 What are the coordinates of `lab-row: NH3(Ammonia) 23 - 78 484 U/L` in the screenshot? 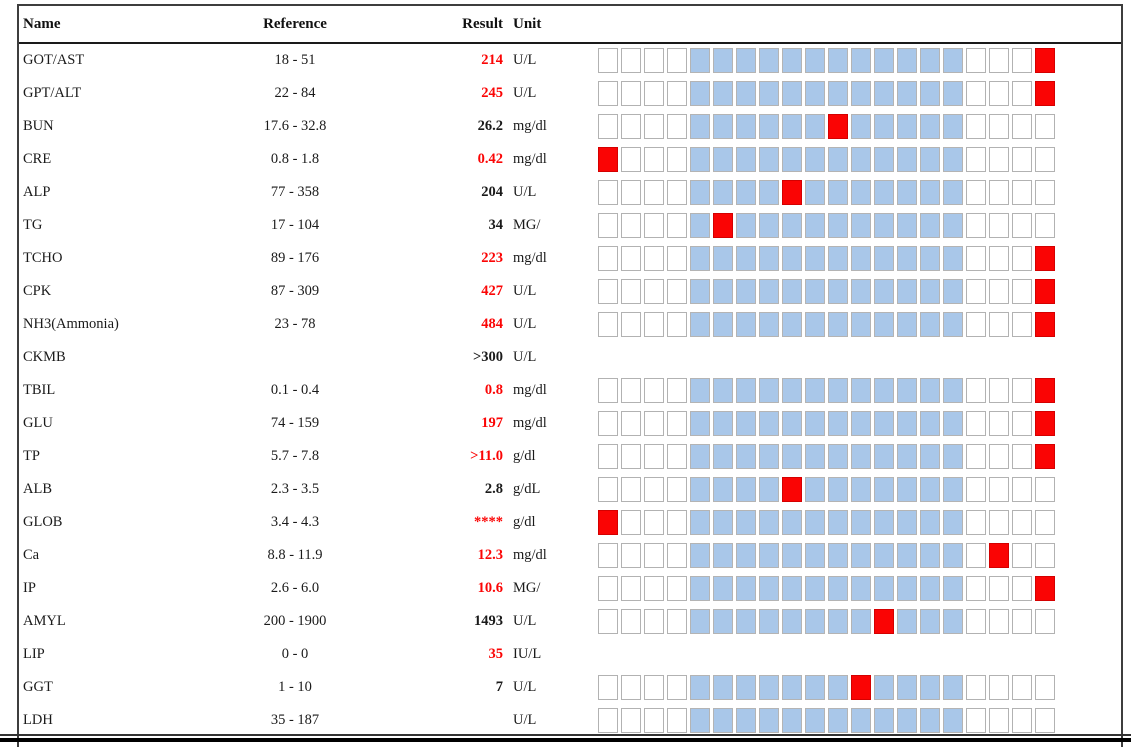 It's located at (570, 324).